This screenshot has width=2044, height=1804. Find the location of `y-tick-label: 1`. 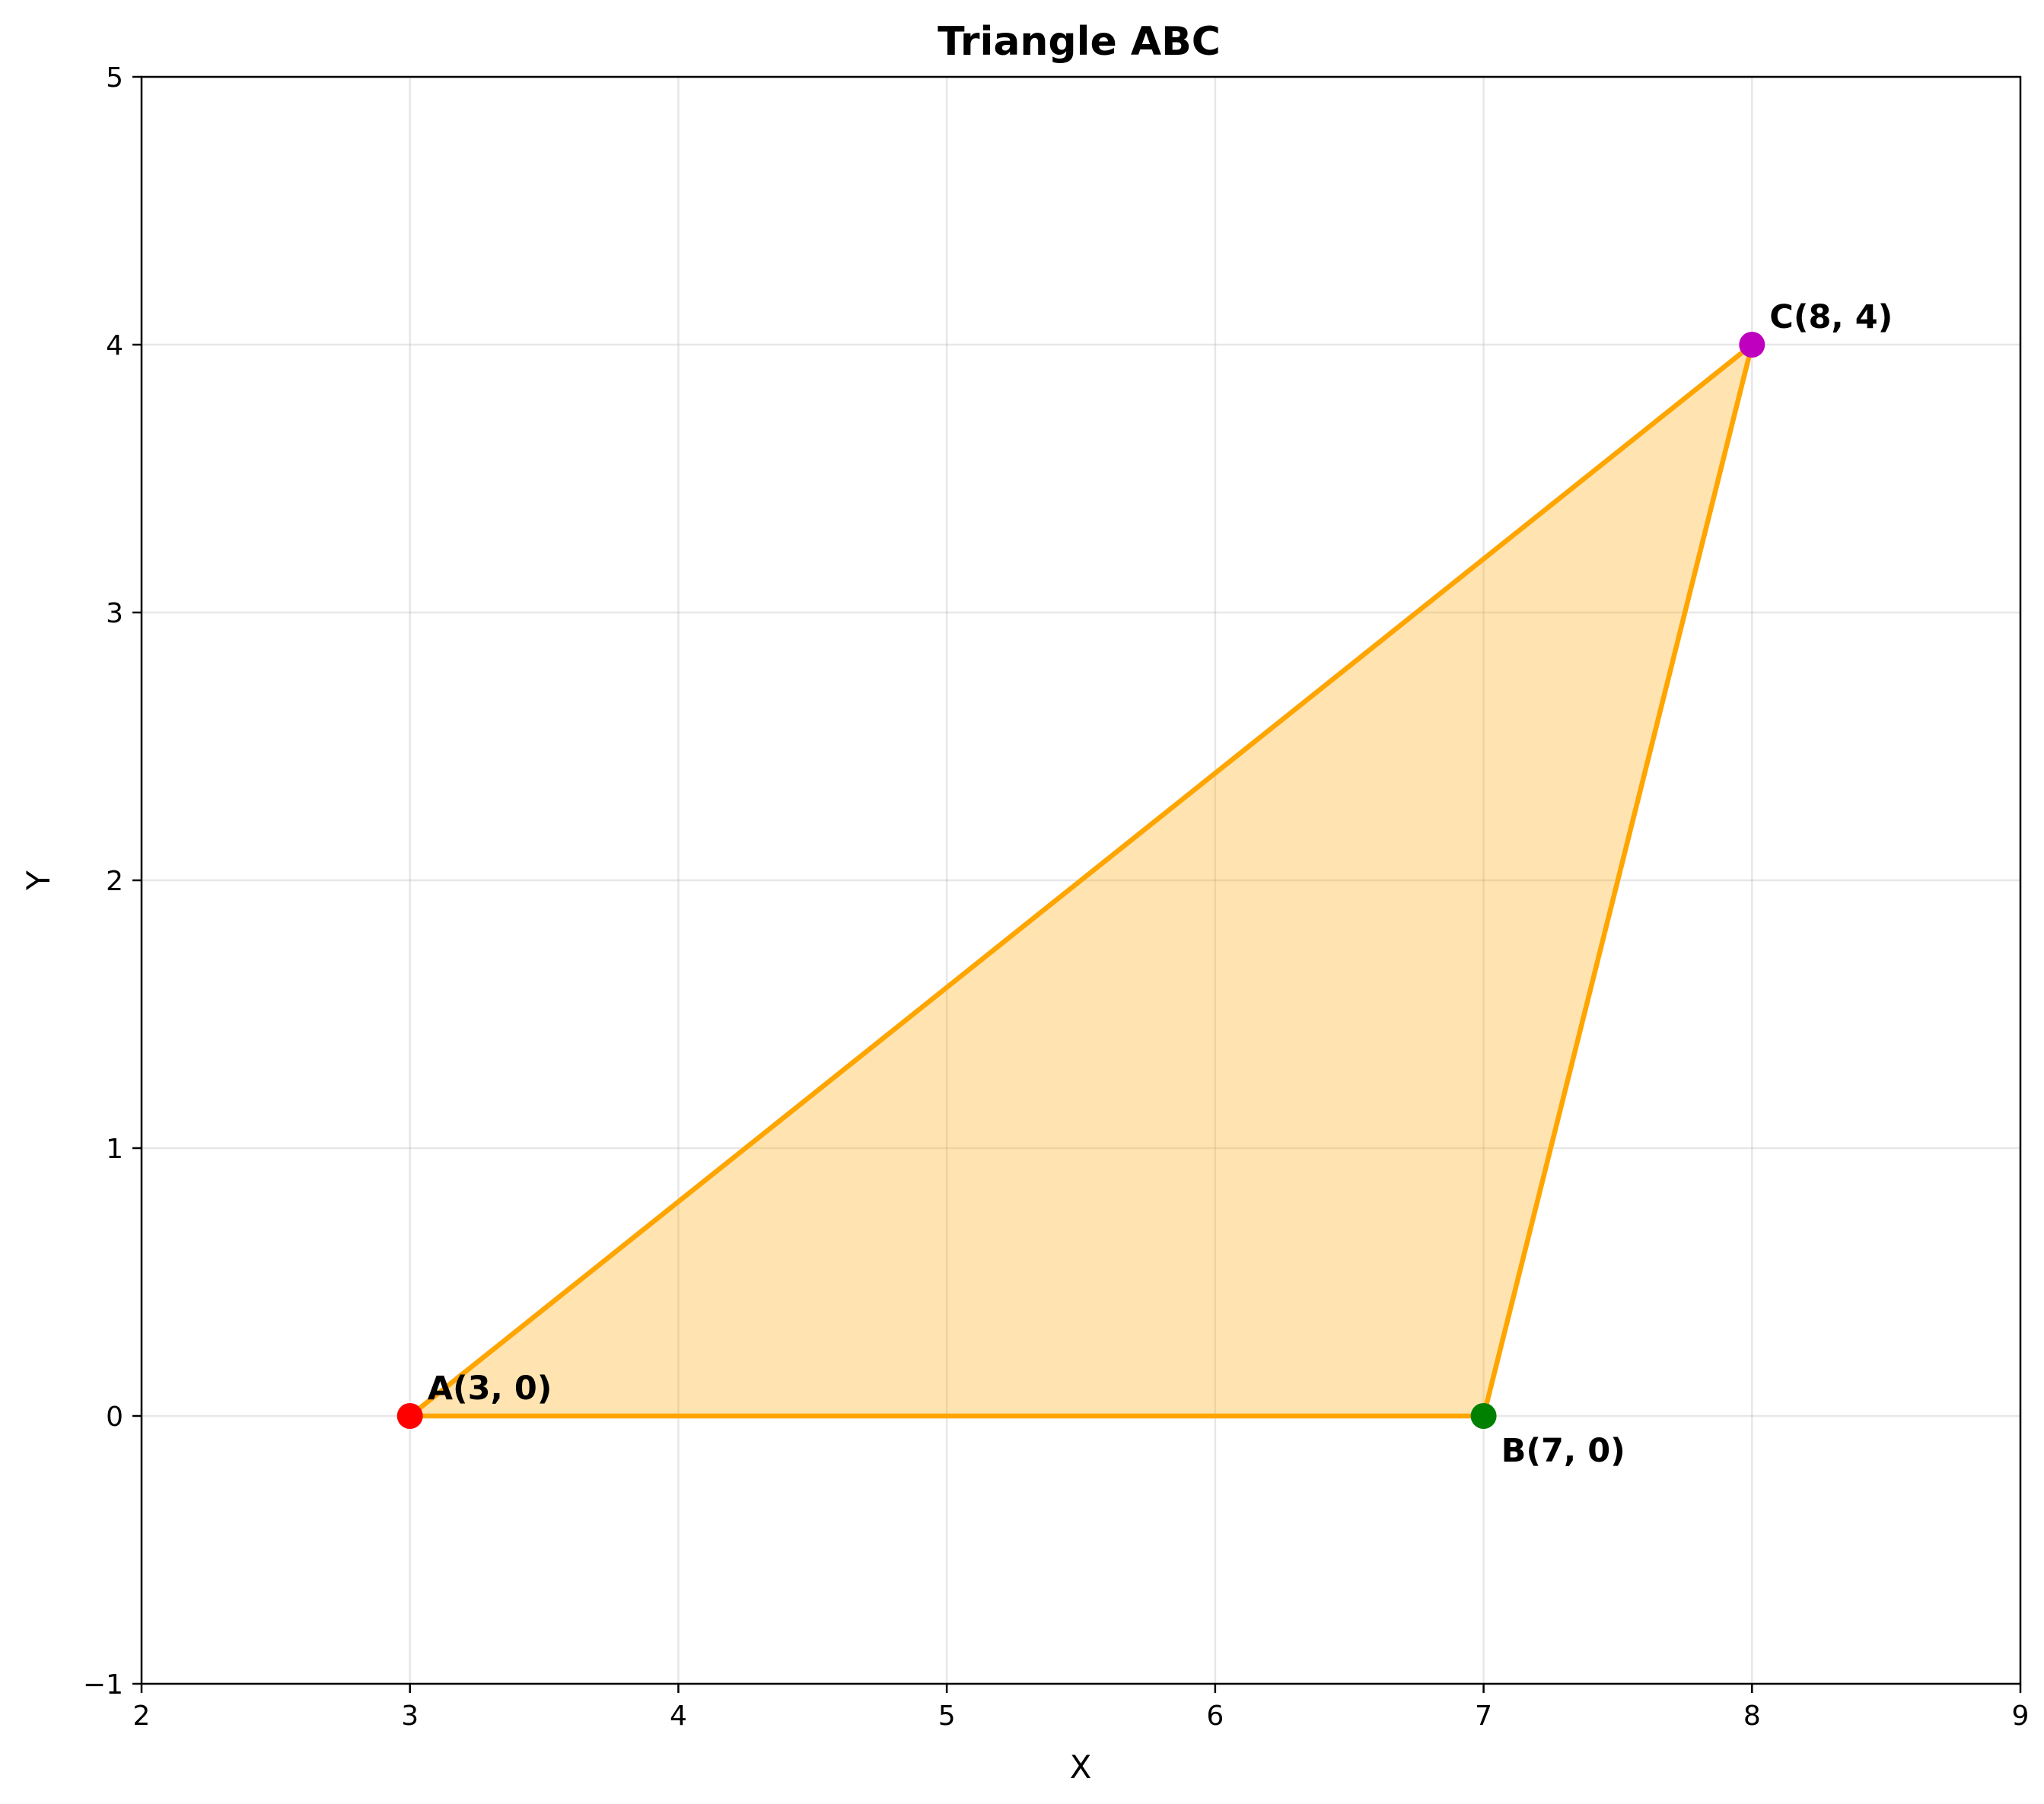

y-tick-label: 1 is located at coordinates (114, 1149).